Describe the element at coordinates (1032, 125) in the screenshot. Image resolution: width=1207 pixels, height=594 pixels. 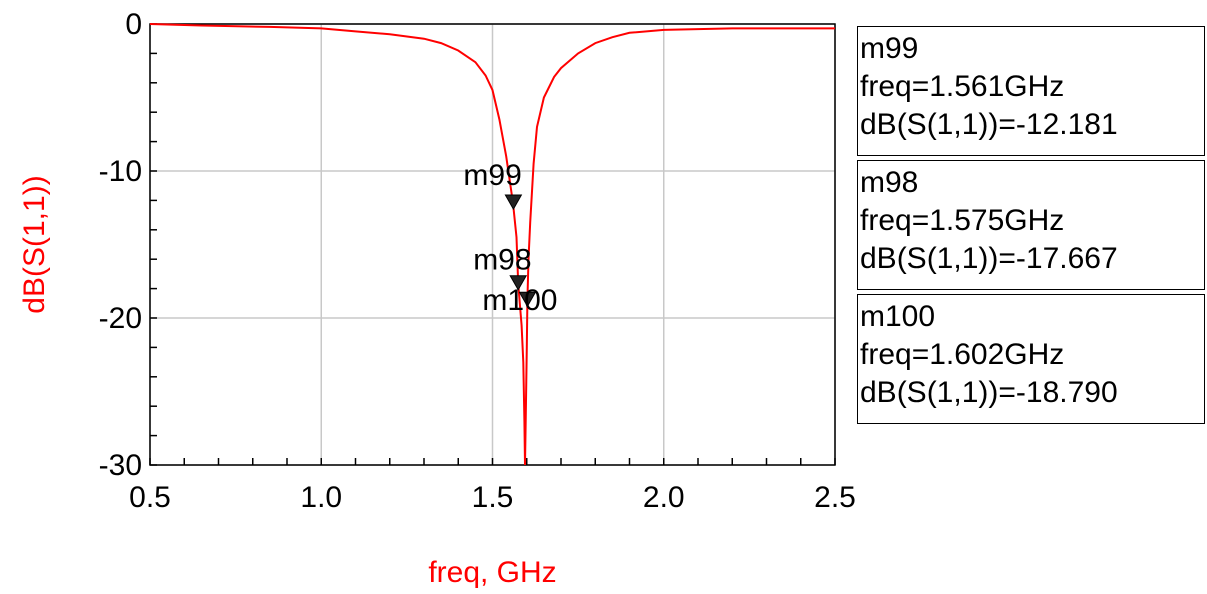
I see `marker-readout-value: dB(S(1,1))=-12.181` at that location.